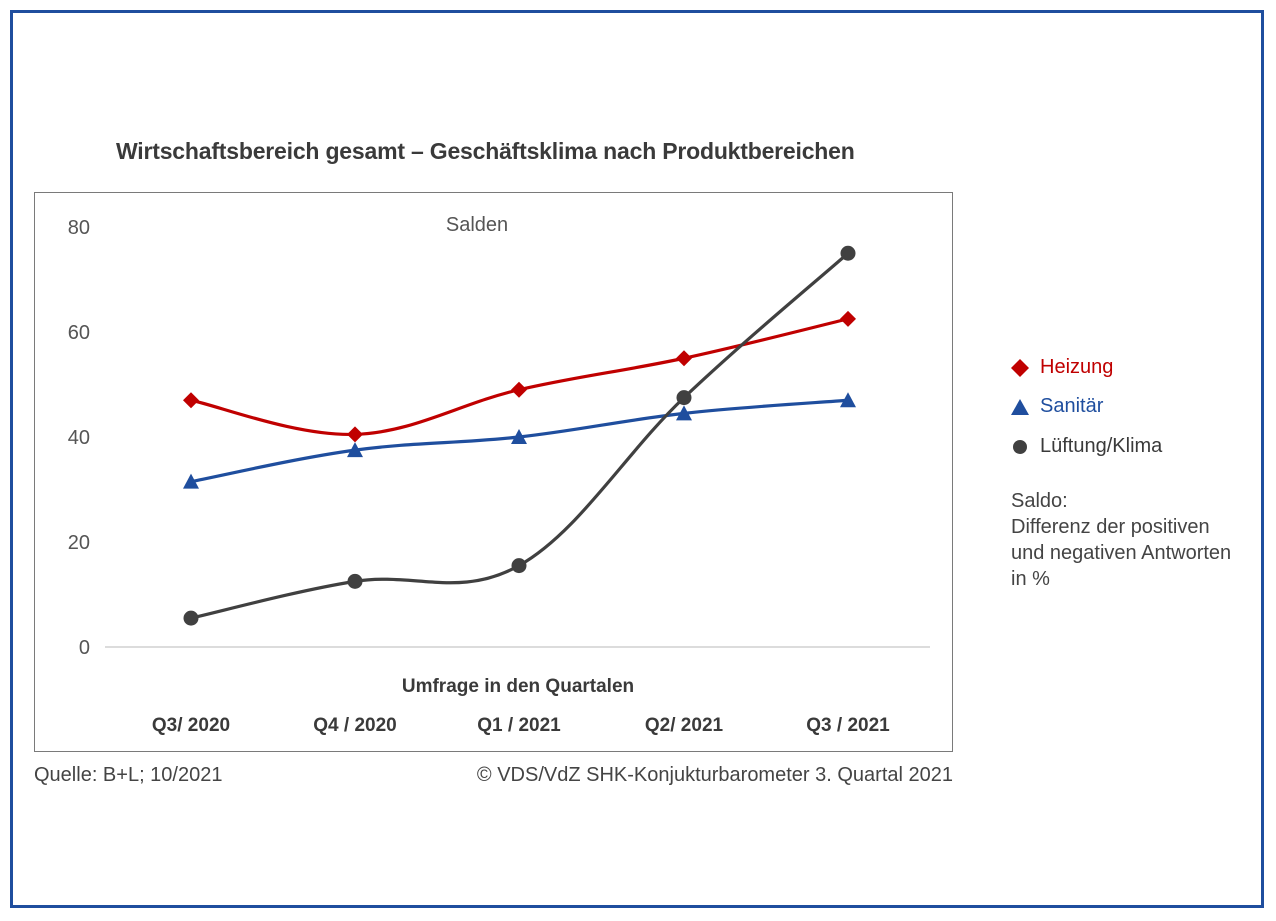 The image size is (1276, 921). I want to click on note-line-3: und negativen Antworten, so click(1121, 553).